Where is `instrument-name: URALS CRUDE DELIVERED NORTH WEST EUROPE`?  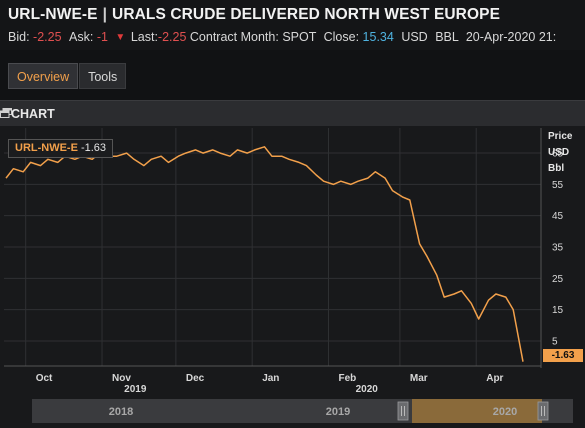 instrument-name: URALS CRUDE DELIVERED NORTH WEST EUROPE is located at coordinates (306, 14).